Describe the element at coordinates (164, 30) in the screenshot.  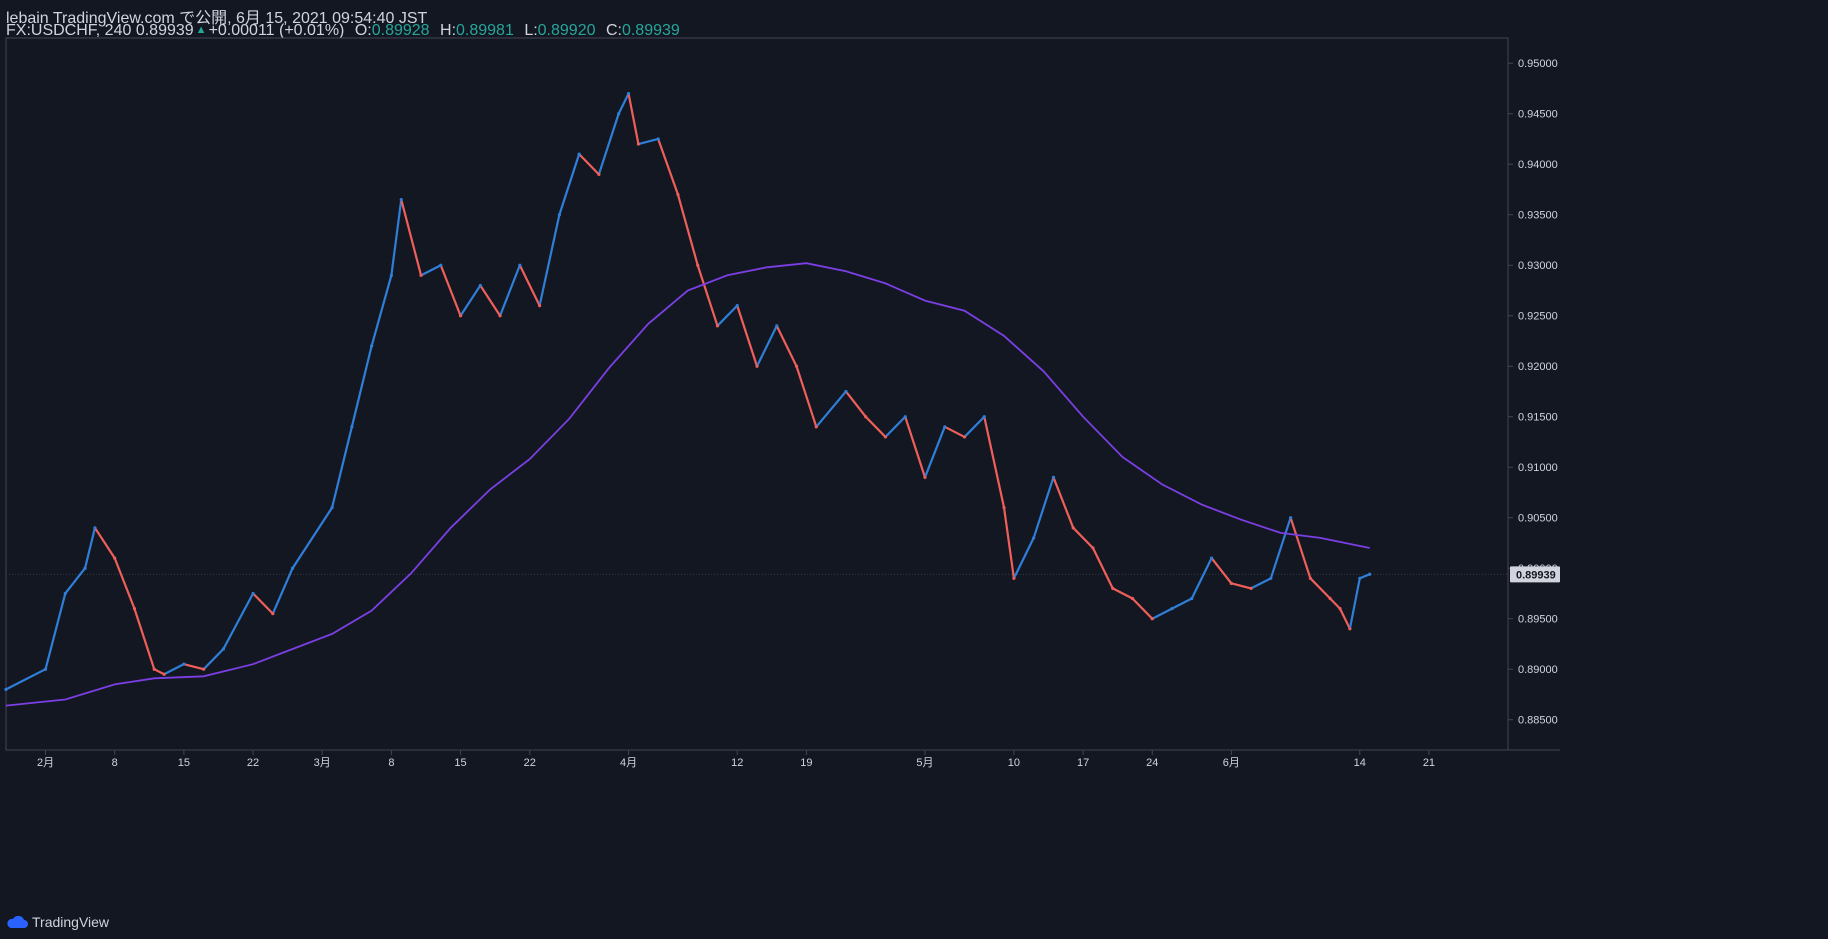
I see `last-price: 0.89939` at that location.